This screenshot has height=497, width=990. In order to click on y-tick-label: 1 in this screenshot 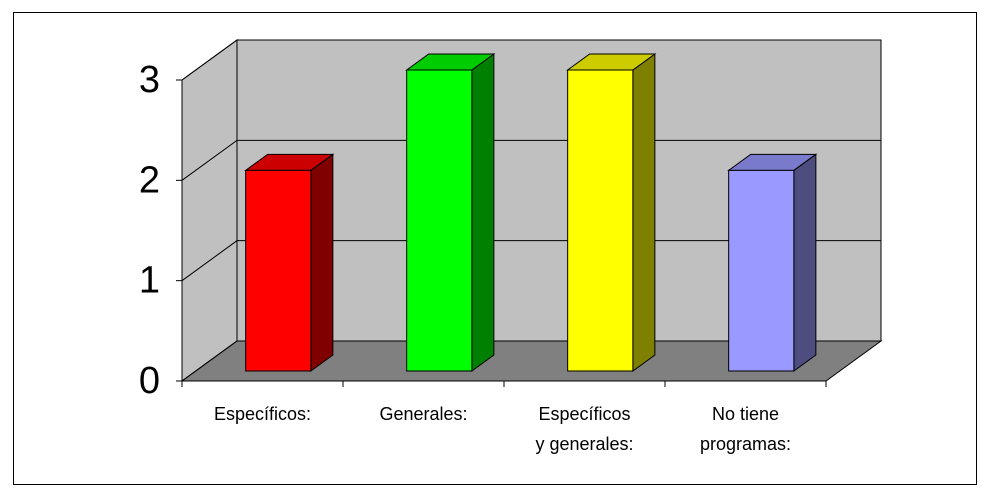, I will do `click(149, 281)`.